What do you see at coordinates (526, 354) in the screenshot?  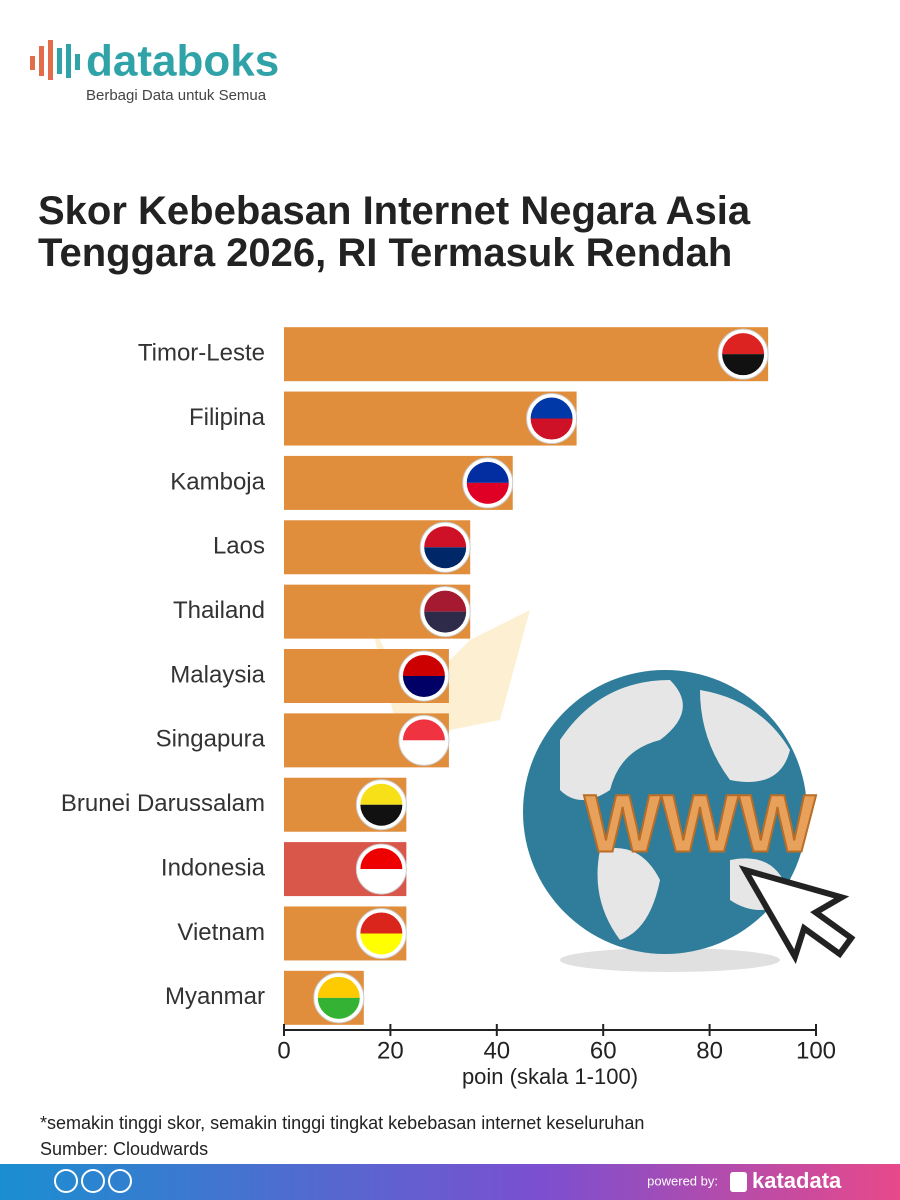 I see `bar` at bounding box center [526, 354].